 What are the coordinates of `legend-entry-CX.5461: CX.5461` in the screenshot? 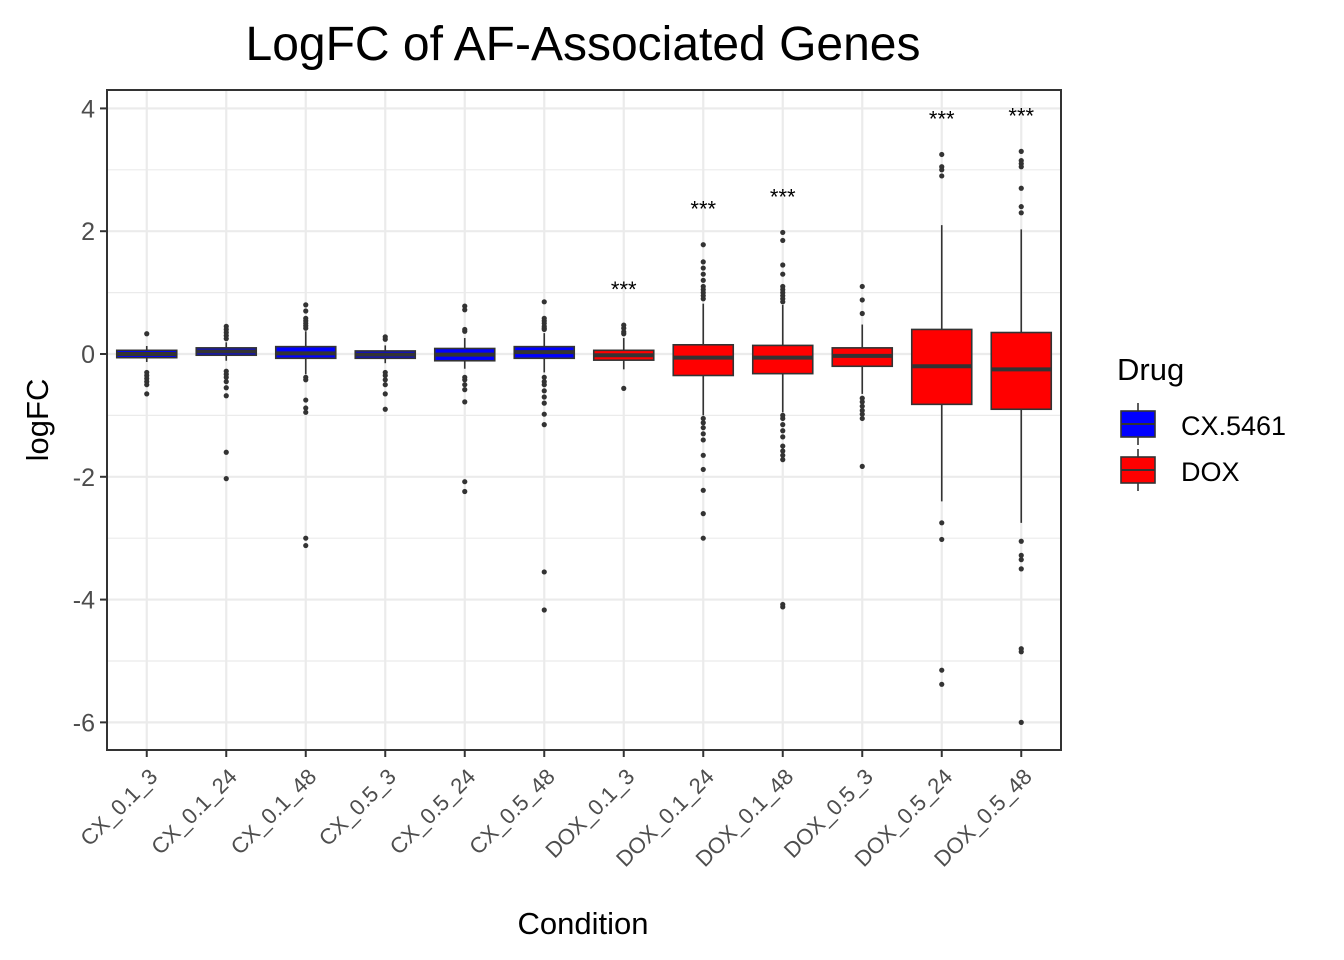 It's located at (1203, 424).